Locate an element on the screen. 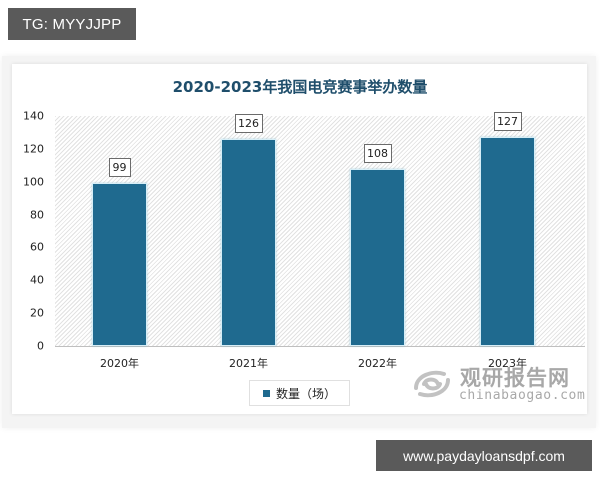  chart-title: 2020-2023年我国电竞赛事举办数量 is located at coordinates (300, 87).